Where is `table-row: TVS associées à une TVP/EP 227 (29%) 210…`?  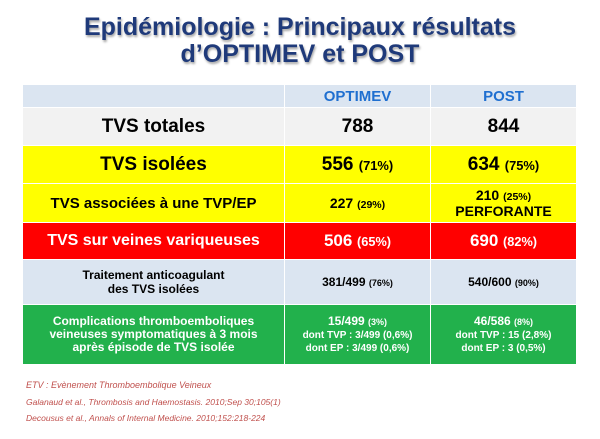 table-row: TVS associées à une TVP/EP 227 (29%) 210… is located at coordinates (299, 203).